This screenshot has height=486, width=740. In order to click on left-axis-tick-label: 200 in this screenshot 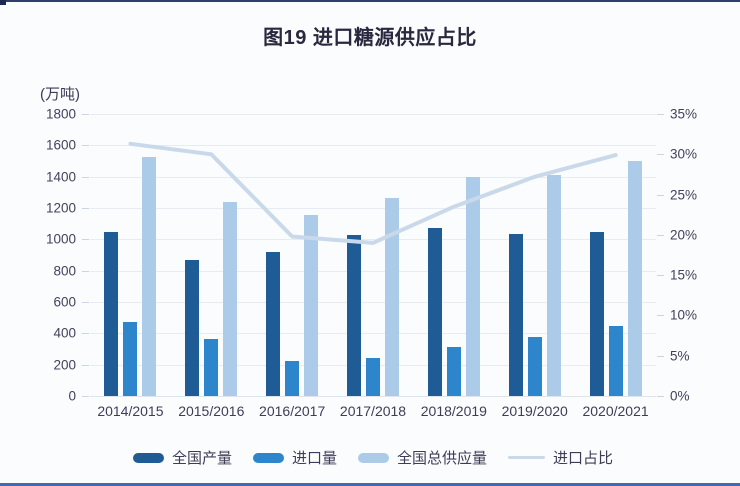, I will do `click(64, 365)`.